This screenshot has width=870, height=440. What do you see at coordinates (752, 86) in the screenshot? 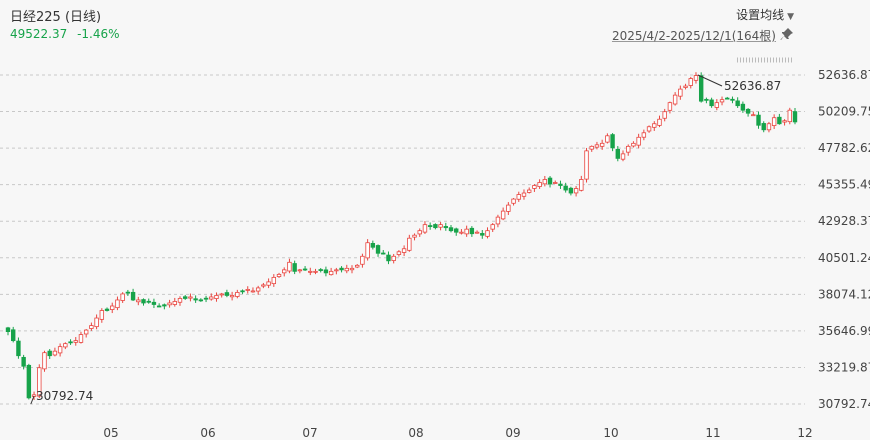
I see `annotation-label: 52636.87` at bounding box center [752, 86].